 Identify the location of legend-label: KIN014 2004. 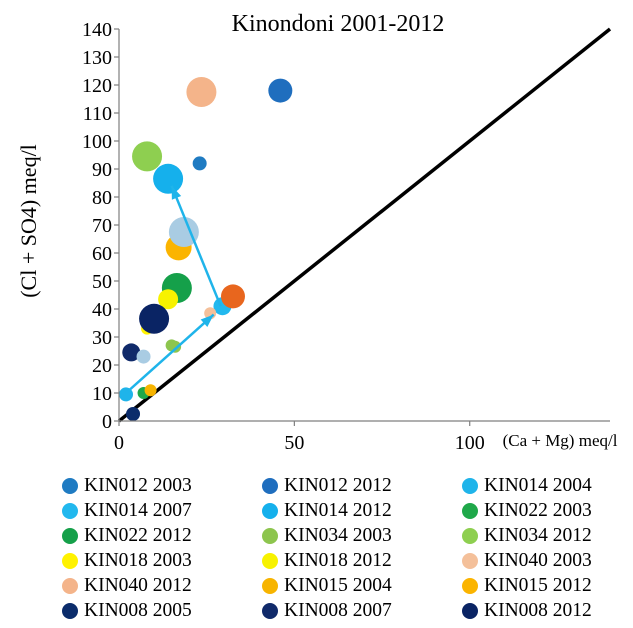
(538, 485).